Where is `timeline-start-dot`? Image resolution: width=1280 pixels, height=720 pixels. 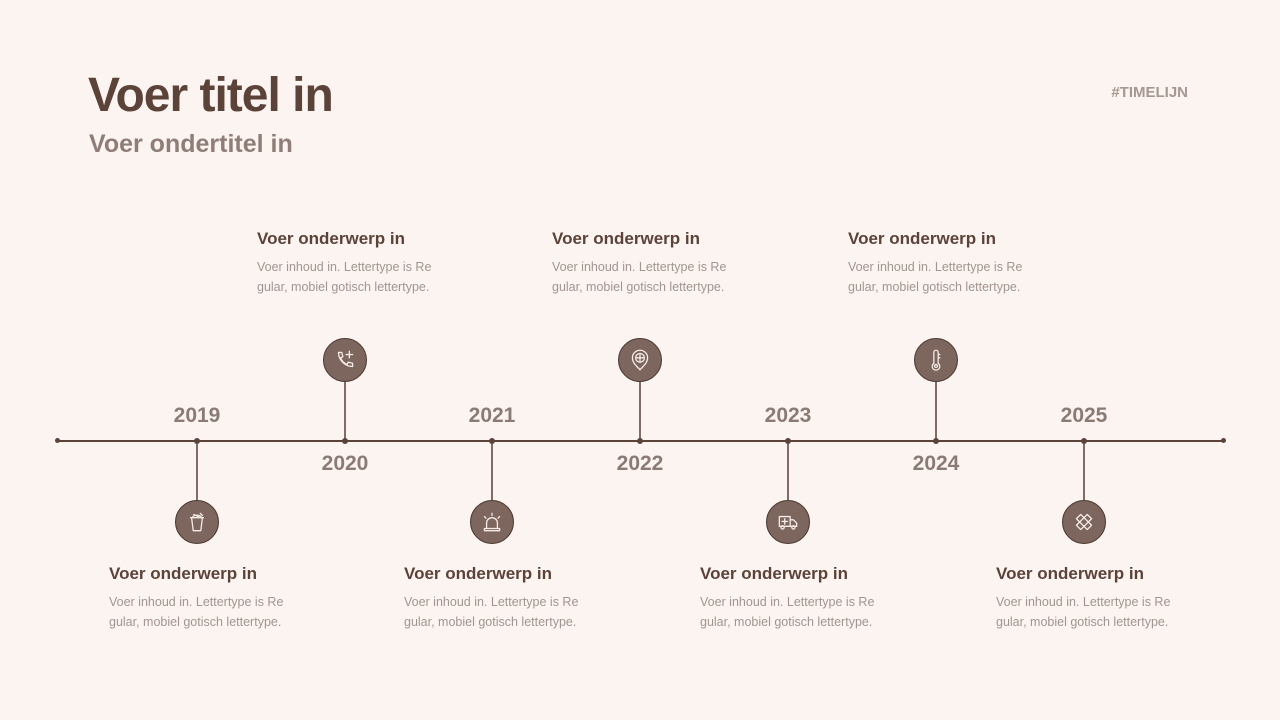 timeline-start-dot is located at coordinates (57, 440).